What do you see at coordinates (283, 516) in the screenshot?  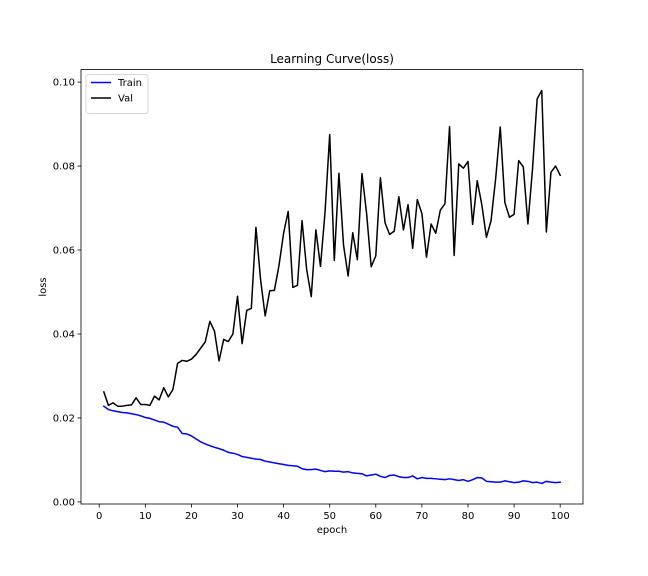 I see `x-tick-label: 40` at bounding box center [283, 516].